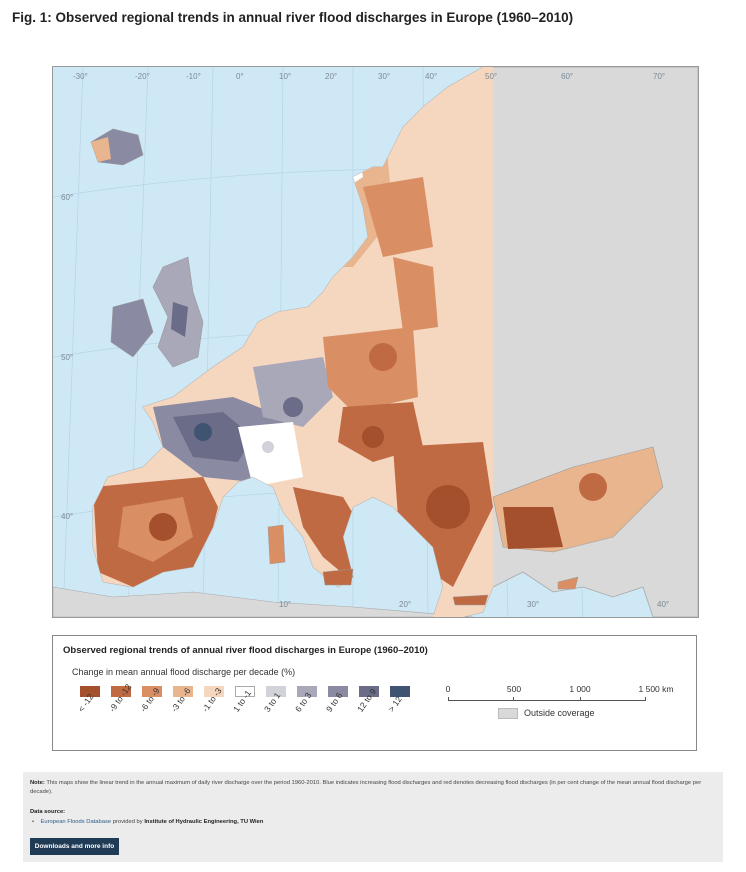 This screenshot has width=746, height=872. I want to click on data-source-link: European Floods Database, so click(76, 822).